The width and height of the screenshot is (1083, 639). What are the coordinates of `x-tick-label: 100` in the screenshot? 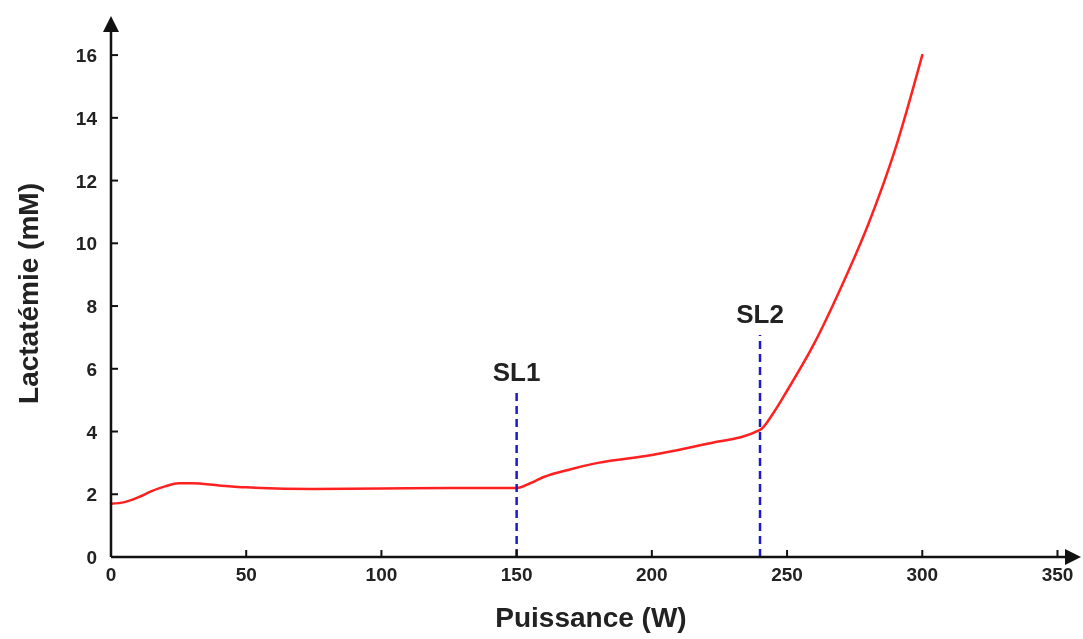 It's located at (381, 574).